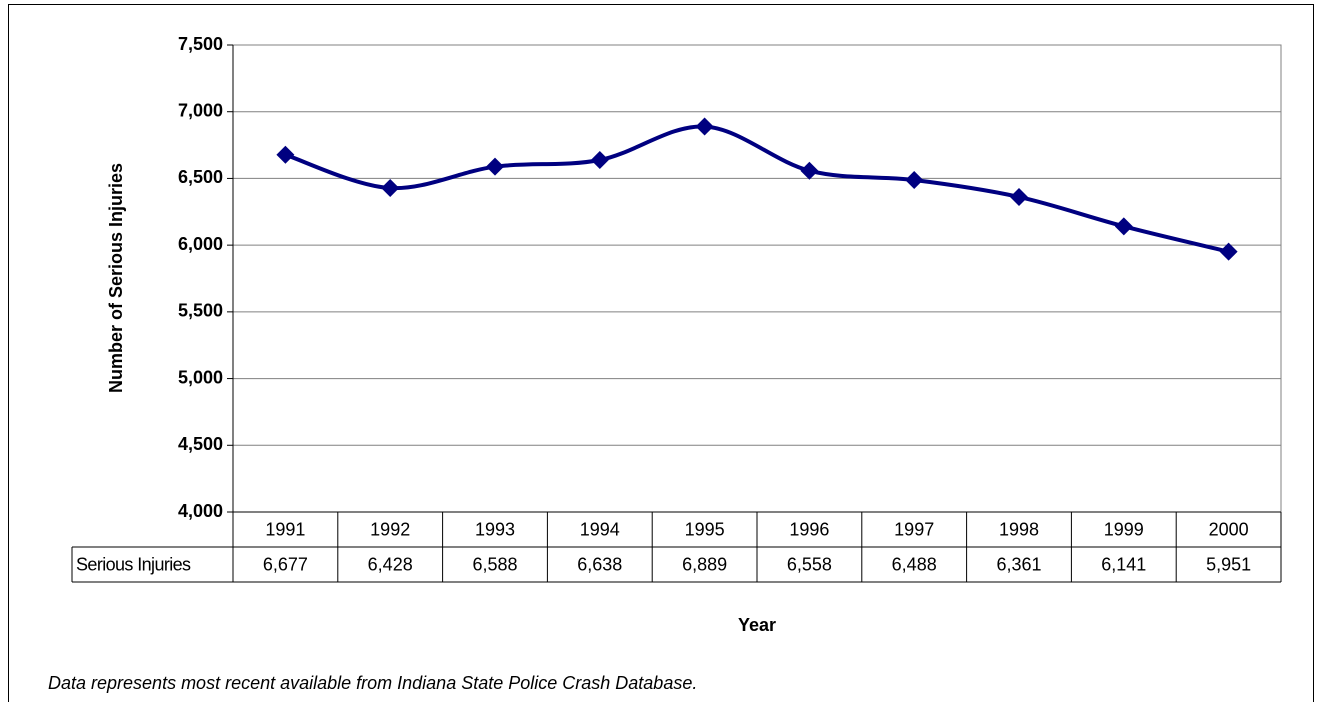  Describe the element at coordinates (705, 529) in the screenshot. I see `x-tick-label: 1995` at that location.